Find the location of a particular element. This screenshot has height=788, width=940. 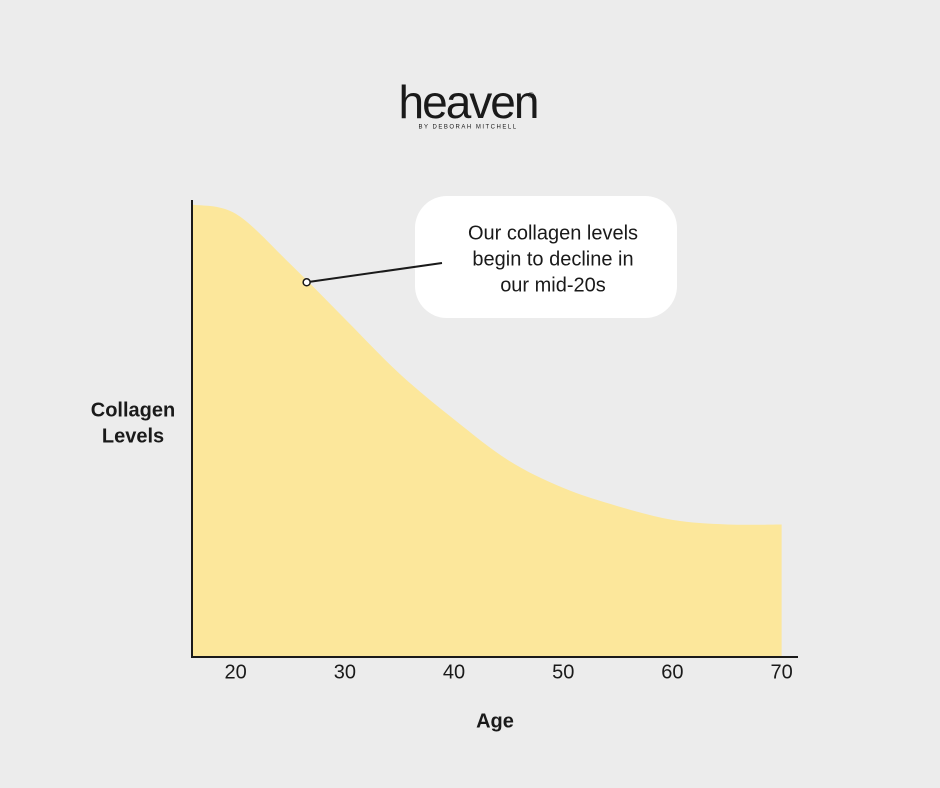

annotation-point is located at coordinates (306, 282).